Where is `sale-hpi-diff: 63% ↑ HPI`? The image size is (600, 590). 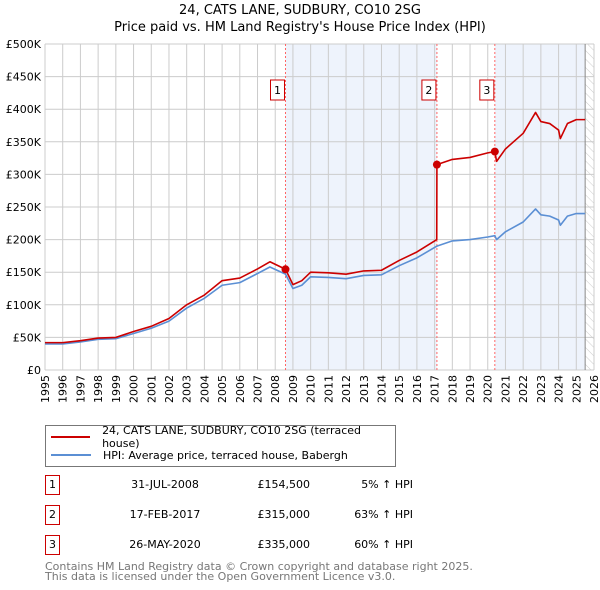
sale-hpi-diff: 63% ↑ HPI is located at coordinates (383, 514).